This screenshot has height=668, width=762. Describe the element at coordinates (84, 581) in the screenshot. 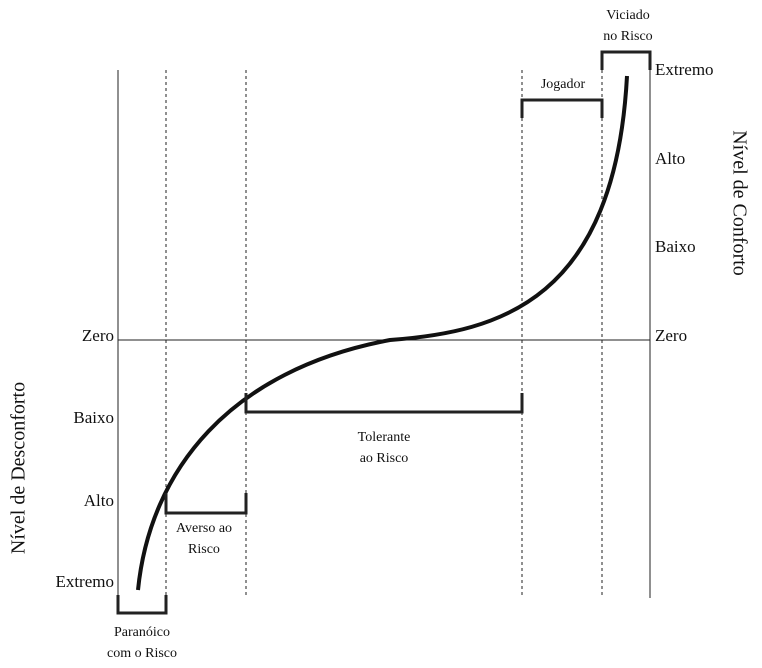

I see `left-level: Extremo` at that location.